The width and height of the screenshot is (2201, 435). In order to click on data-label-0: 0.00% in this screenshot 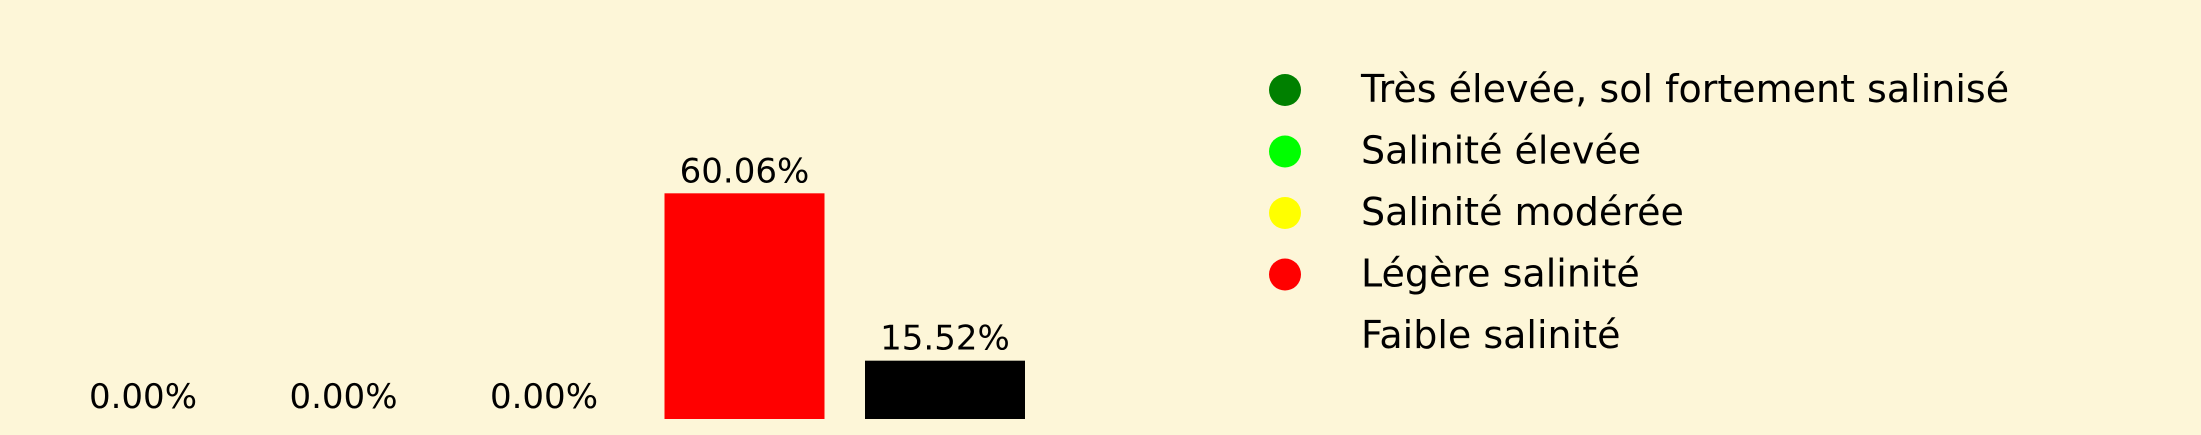, I will do `click(143, 397)`.